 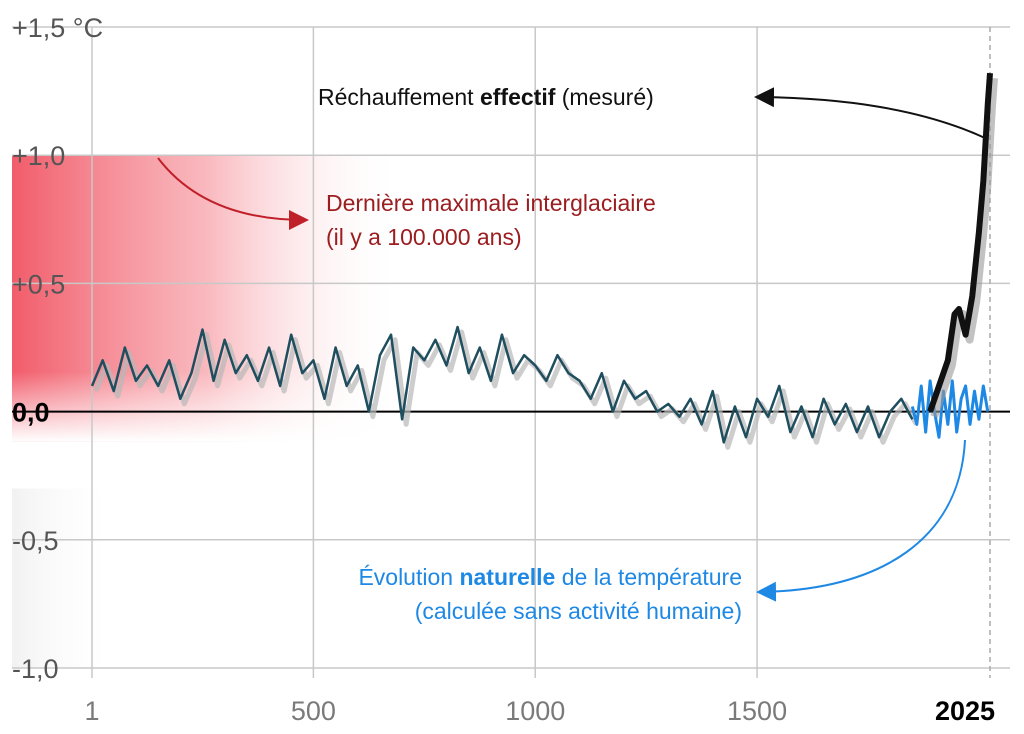 I want to click on x-tick-label: 2025, so click(x=965, y=711).